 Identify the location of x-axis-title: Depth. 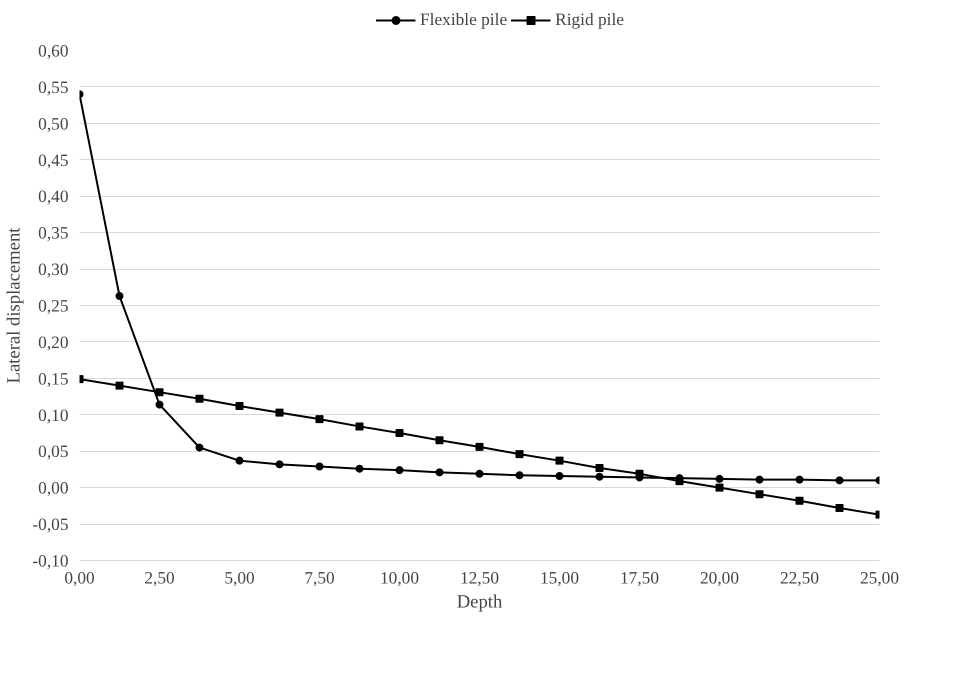
(479, 602).